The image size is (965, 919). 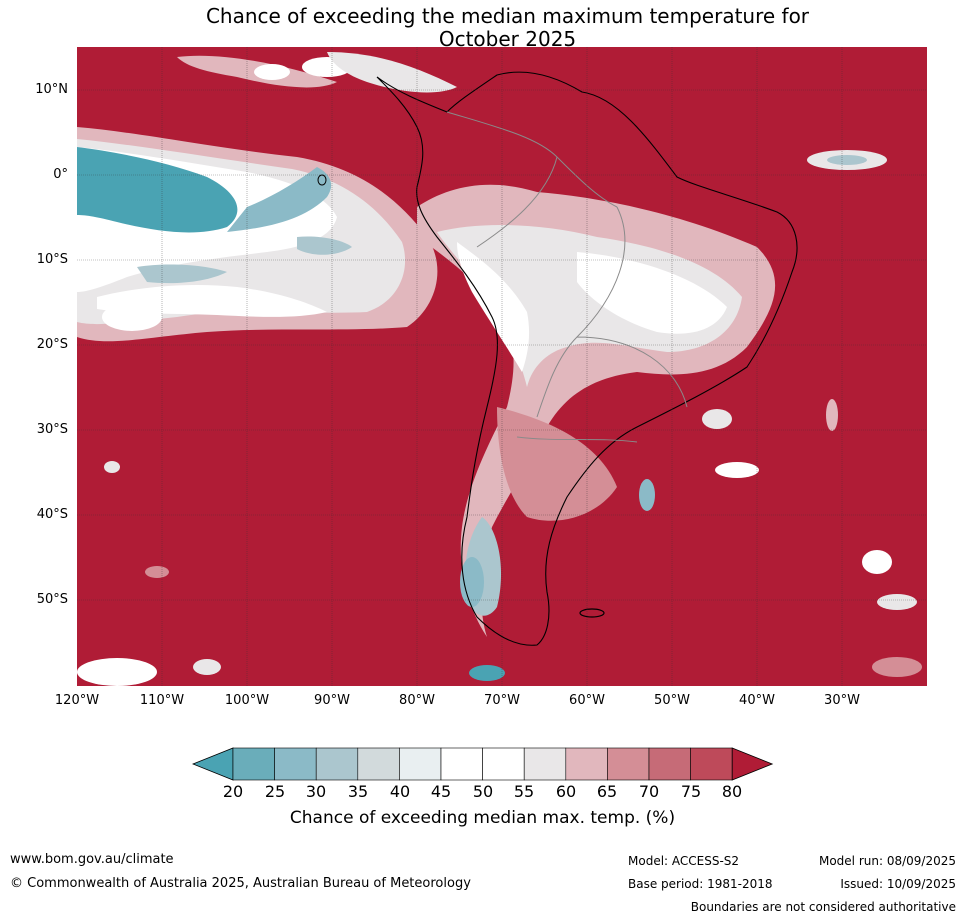 I want to click on lat-label-0: 0°, so click(x=60, y=174).